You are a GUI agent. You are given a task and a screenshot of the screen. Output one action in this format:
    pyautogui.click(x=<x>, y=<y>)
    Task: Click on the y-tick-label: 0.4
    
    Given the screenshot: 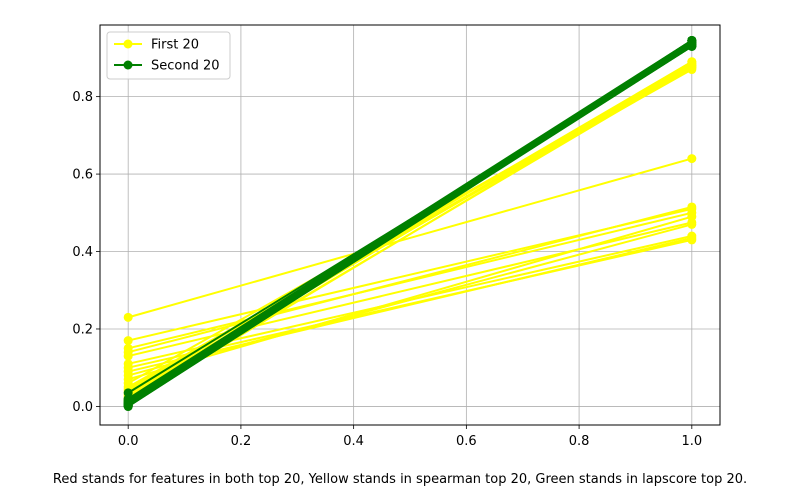 What is the action you would take?
    pyautogui.click(x=82, y=252)
    